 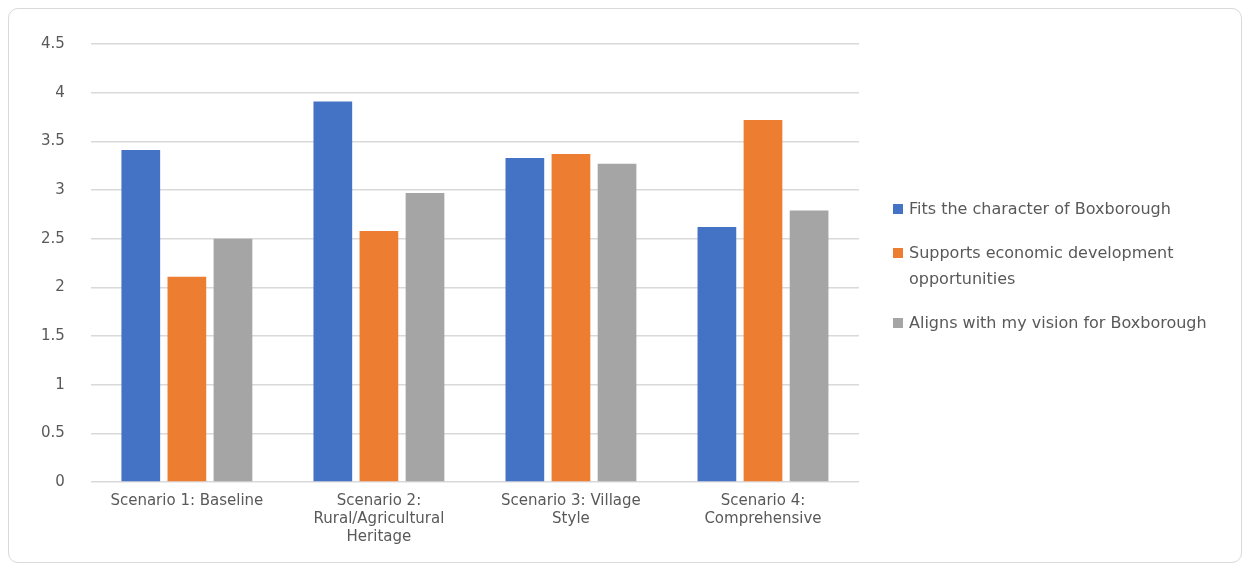 I want to click on x-tick-label: Scenario 3: Village Style, so click(x=571, y=508).